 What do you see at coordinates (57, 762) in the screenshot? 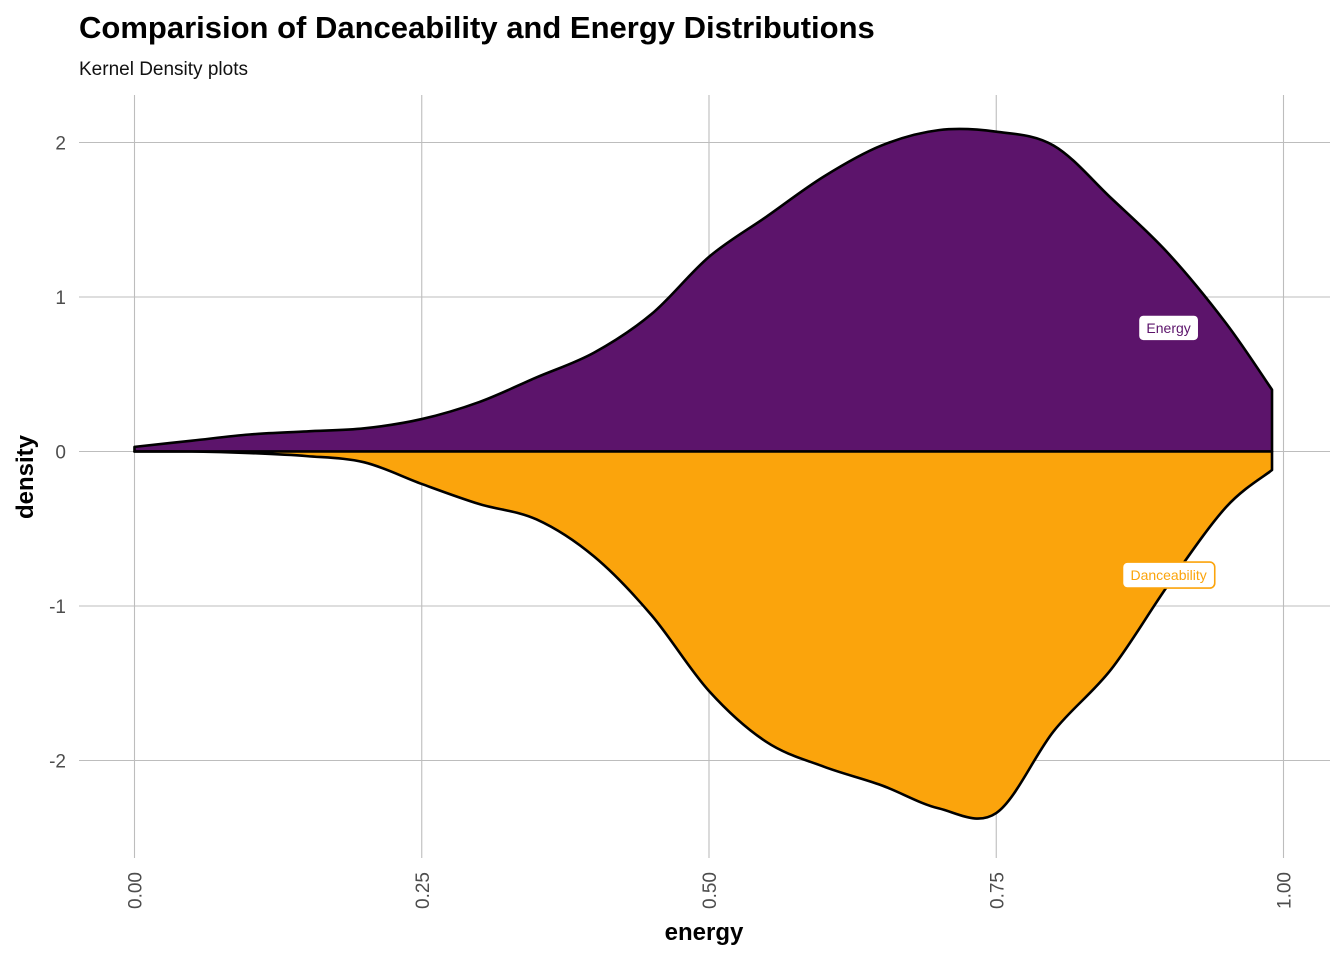
I see `y-tick-label: -2` at bounding box center [57, 762].